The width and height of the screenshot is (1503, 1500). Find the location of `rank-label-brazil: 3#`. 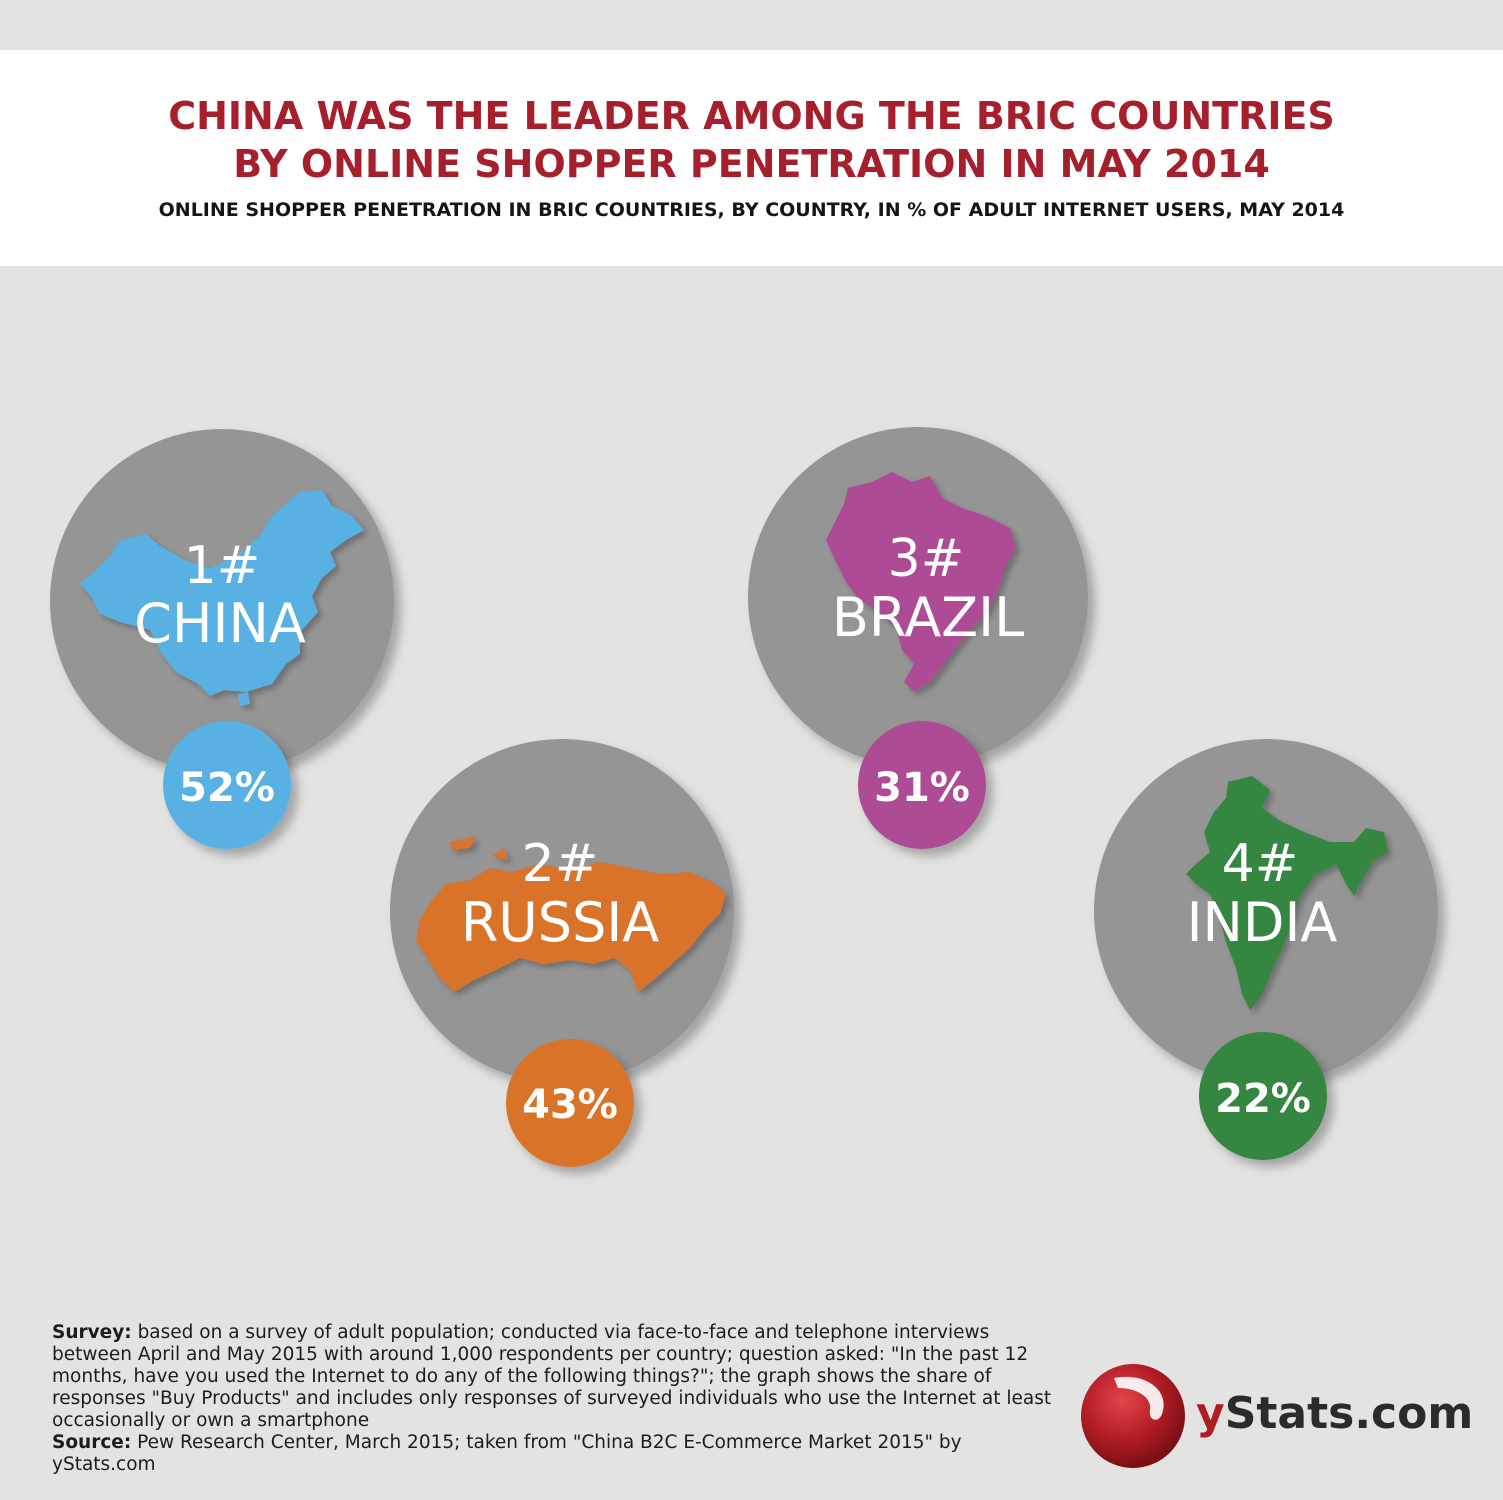

rank-label-brazil: 3# is located at coordinates (926, 559).